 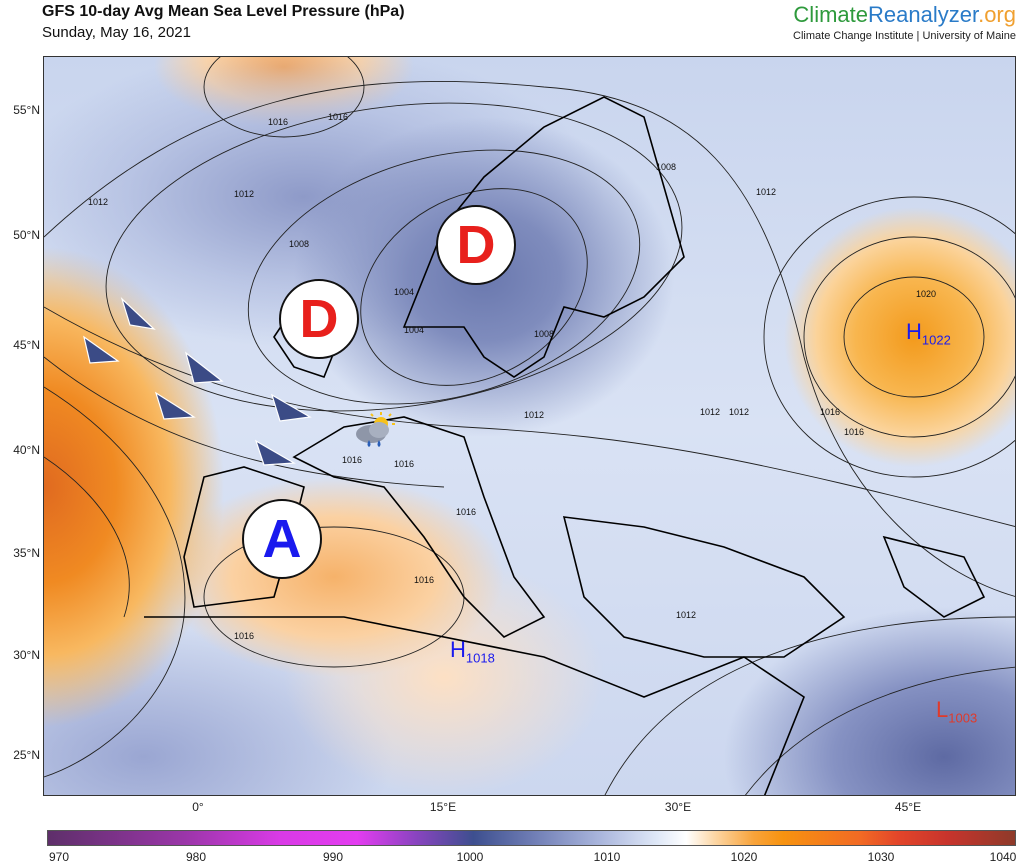 What do you see at coordinates (904, 14) in the screenshot?
I see `brand-logo: ClimateReanalyzer.org` at bounding box center [904, 14].